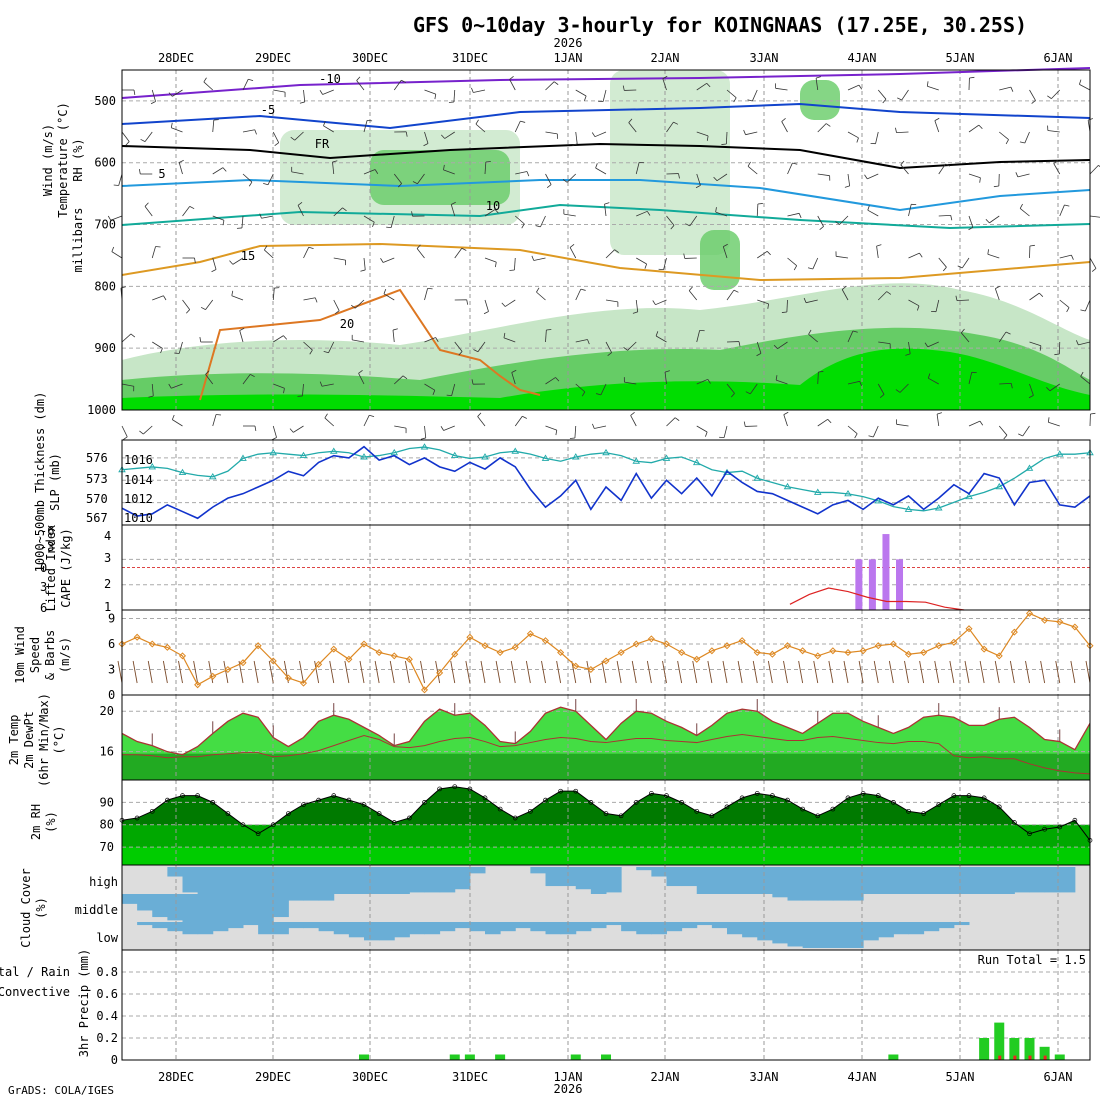  I want to click on wind-label: Wind (m/s), so click(48, 160).